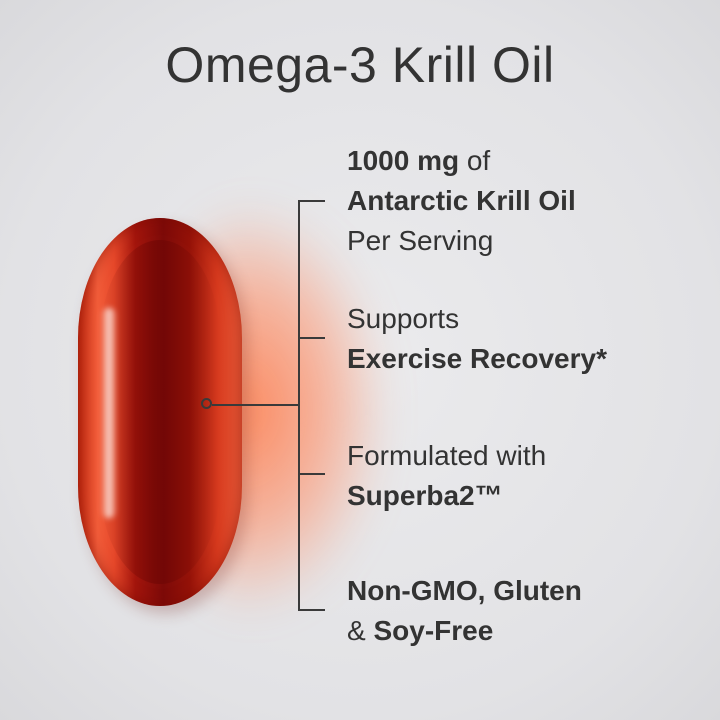 Image resolution: width=720 pixels, height=720 pixels. I want to click on feature-line: Per Serving, so click(461, 241).